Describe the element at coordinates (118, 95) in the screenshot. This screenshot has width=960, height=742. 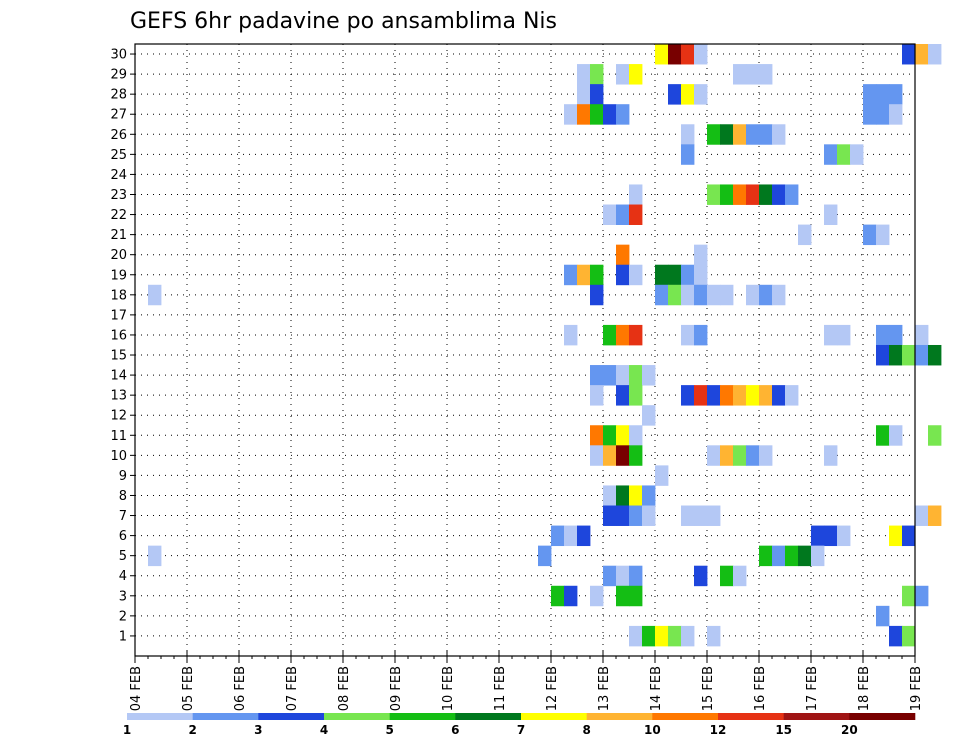
I see `y-tick-label: 28` at that location.